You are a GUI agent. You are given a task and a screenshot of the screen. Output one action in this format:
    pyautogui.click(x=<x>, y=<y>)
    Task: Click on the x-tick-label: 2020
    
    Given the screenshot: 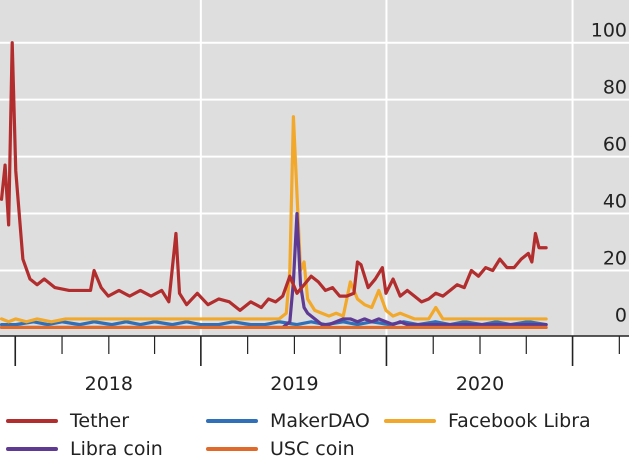 What is the action you would take?
    pyautogui.click(x=480, y=384)
    